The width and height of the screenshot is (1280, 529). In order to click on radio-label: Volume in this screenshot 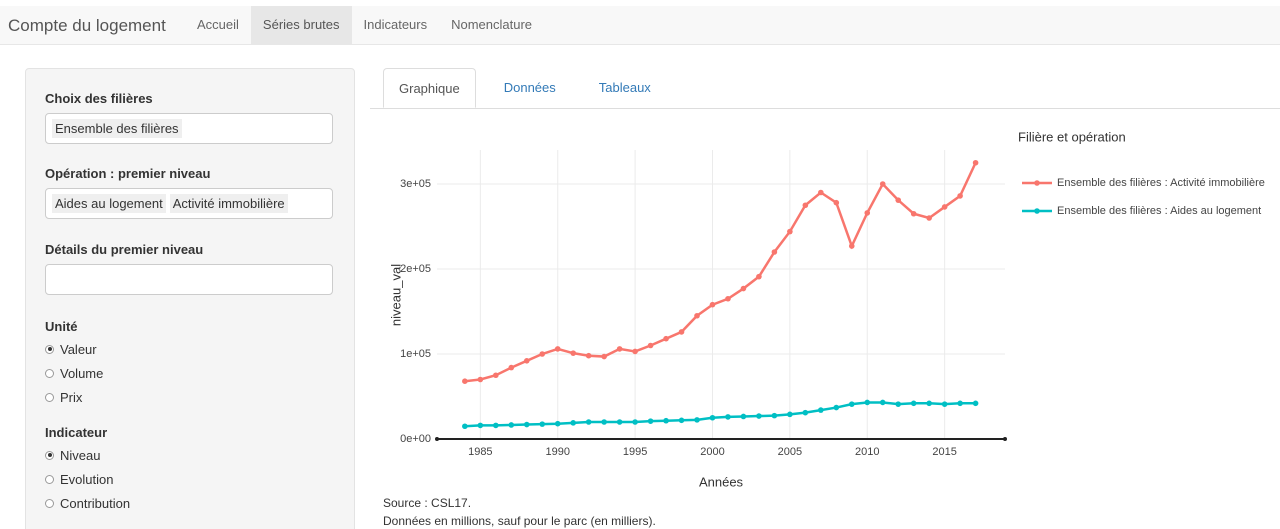, I will do `click(82, 373)`.